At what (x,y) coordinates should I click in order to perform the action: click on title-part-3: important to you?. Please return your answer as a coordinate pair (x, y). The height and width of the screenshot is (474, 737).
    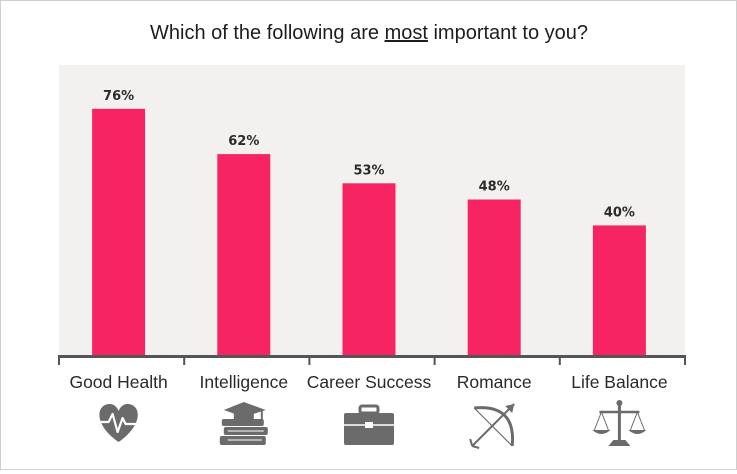
    Looking at the image, I should click on (508, 33).